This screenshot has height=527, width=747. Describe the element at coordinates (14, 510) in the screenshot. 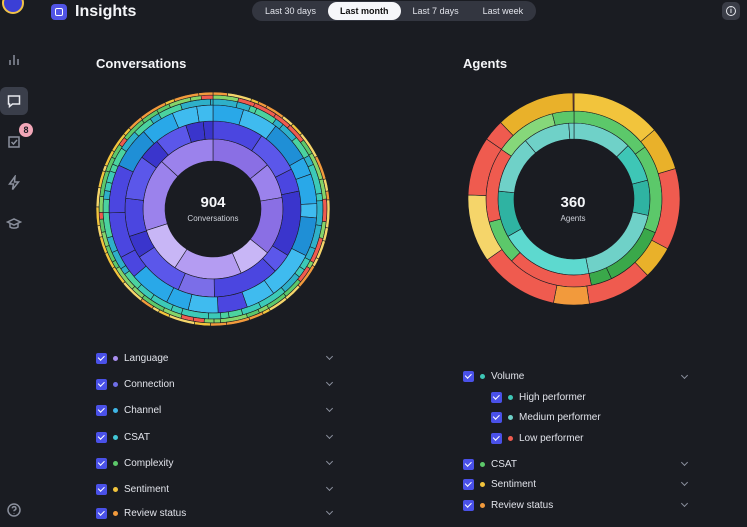

I see `help-button` at that location.